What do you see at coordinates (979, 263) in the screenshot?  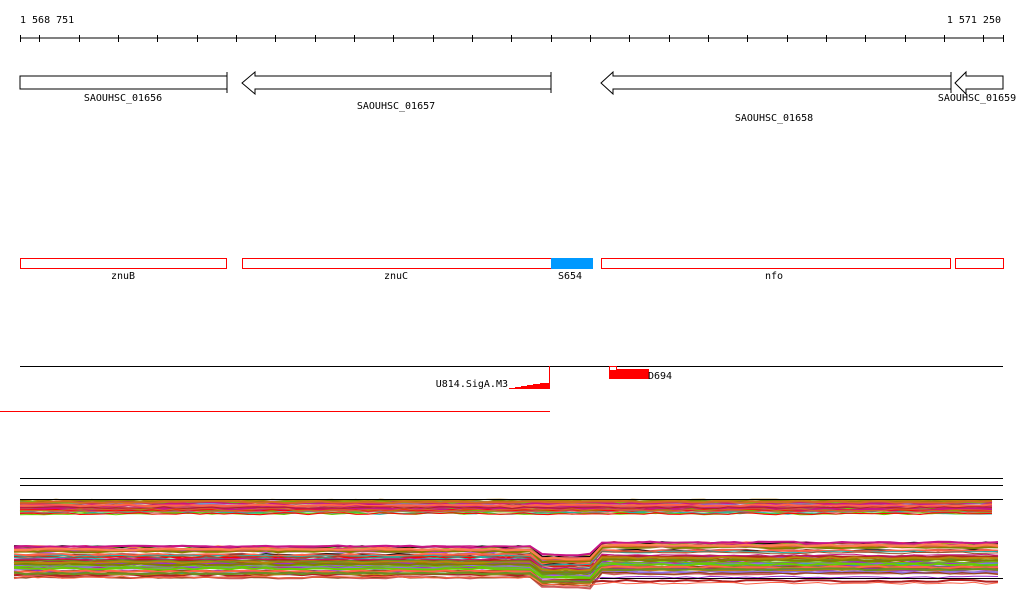 I see `feature-unnamed` at bounding box center [979, 263].